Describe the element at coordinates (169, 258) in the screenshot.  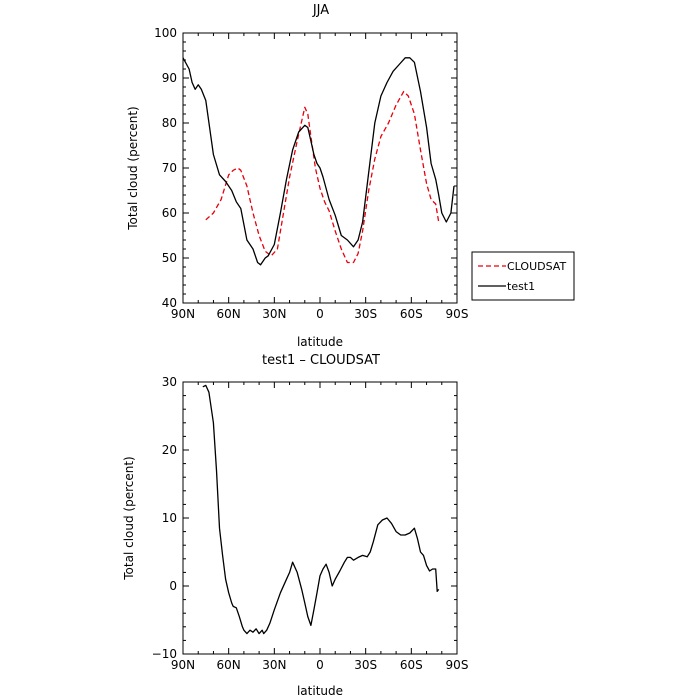
I see `y-tick-label: 50` at that location.